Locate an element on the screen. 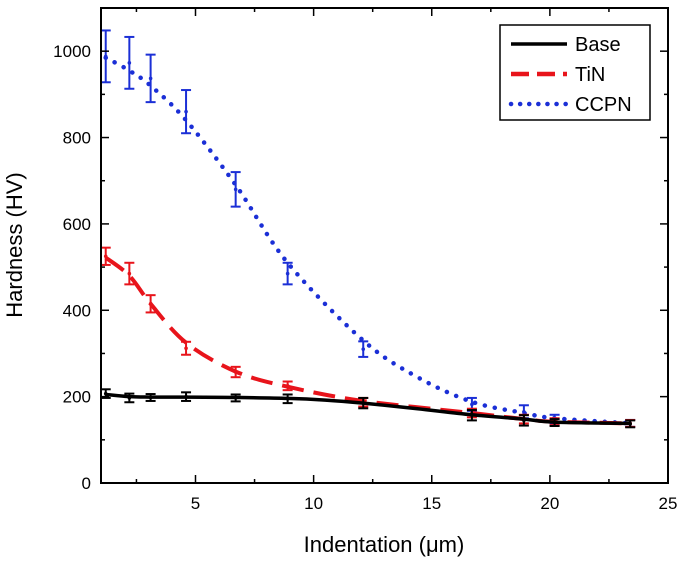  x-tick-label: 20 is located at coordinates (549, 503).